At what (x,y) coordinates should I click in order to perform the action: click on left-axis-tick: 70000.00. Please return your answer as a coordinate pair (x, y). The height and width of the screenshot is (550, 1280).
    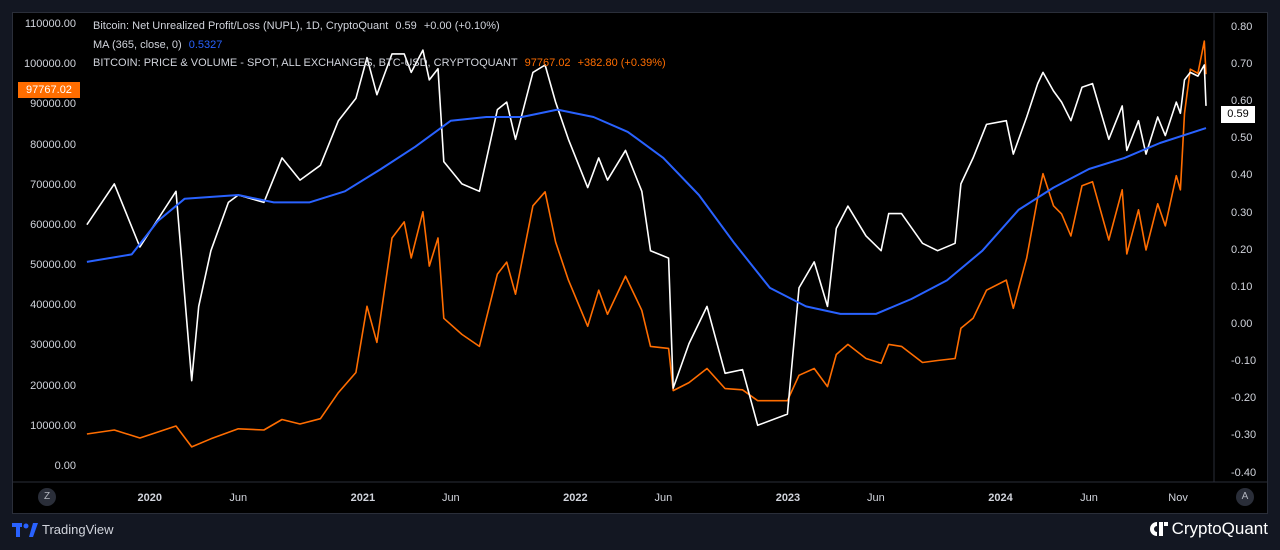
    Looking at the image, I should click on (53, 184).